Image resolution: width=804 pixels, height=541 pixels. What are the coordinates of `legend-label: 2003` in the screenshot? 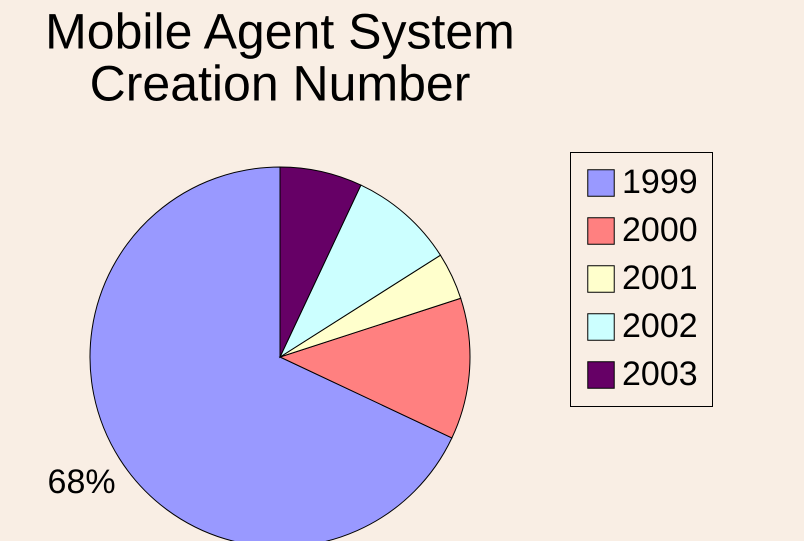 It's located at (660, 374).